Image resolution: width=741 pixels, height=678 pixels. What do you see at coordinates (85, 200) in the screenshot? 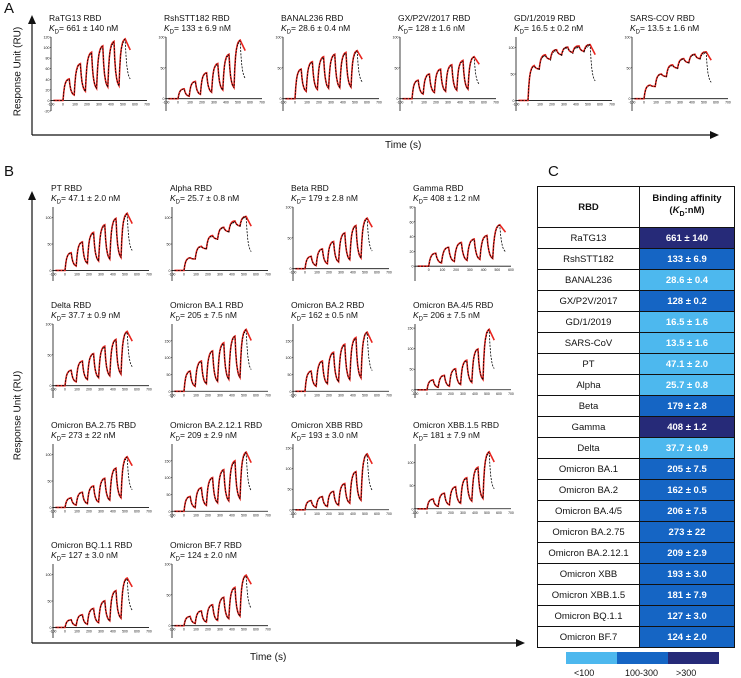
I see `chart-kd: KD= 47.1 ± 2.0 nM` at bounding box center [85, 200].